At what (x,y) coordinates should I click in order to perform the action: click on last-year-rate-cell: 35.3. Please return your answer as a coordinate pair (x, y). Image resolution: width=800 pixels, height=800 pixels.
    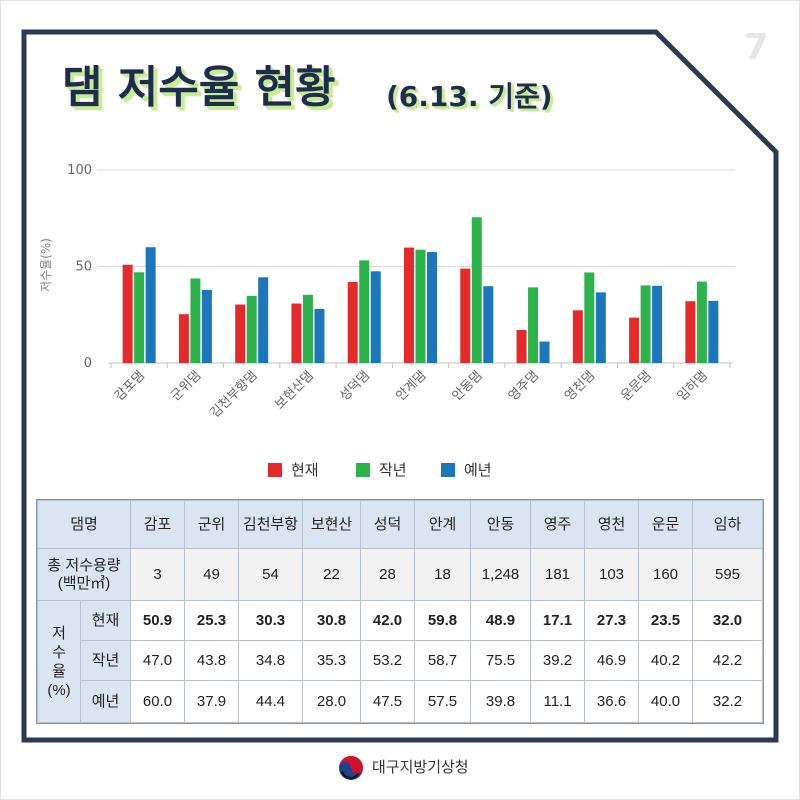
    Looking at the image, I should click on (332, 660).